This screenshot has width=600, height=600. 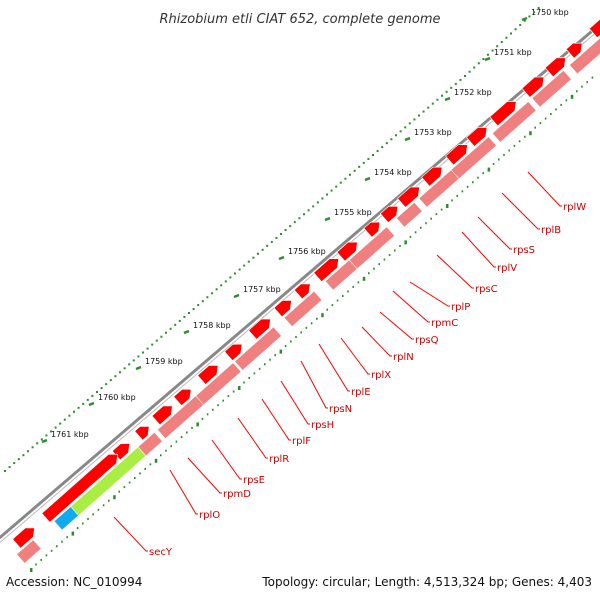 I want to click on tick-label: 1752 kbp, so click(x=473, y=92).